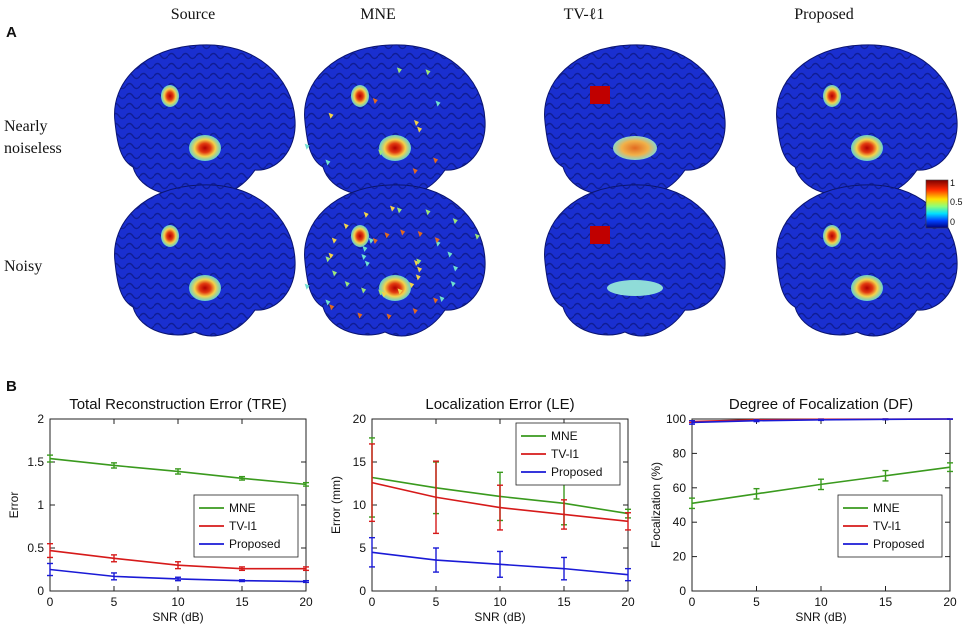 The image size is (964, 629). I want to click on y-axis-label: Focalization (%), so click(656, 505).